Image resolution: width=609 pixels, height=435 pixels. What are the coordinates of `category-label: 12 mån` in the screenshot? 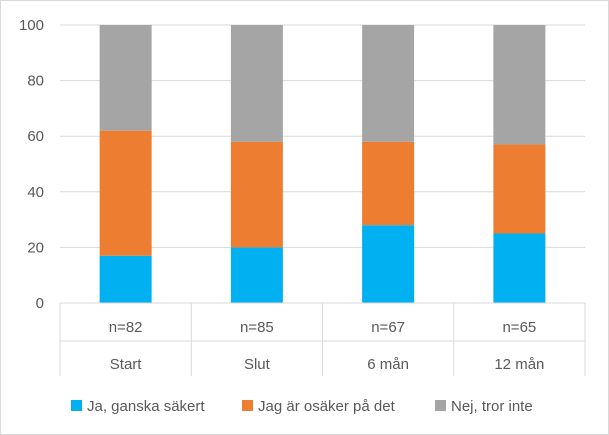 It's located at (519, 364).